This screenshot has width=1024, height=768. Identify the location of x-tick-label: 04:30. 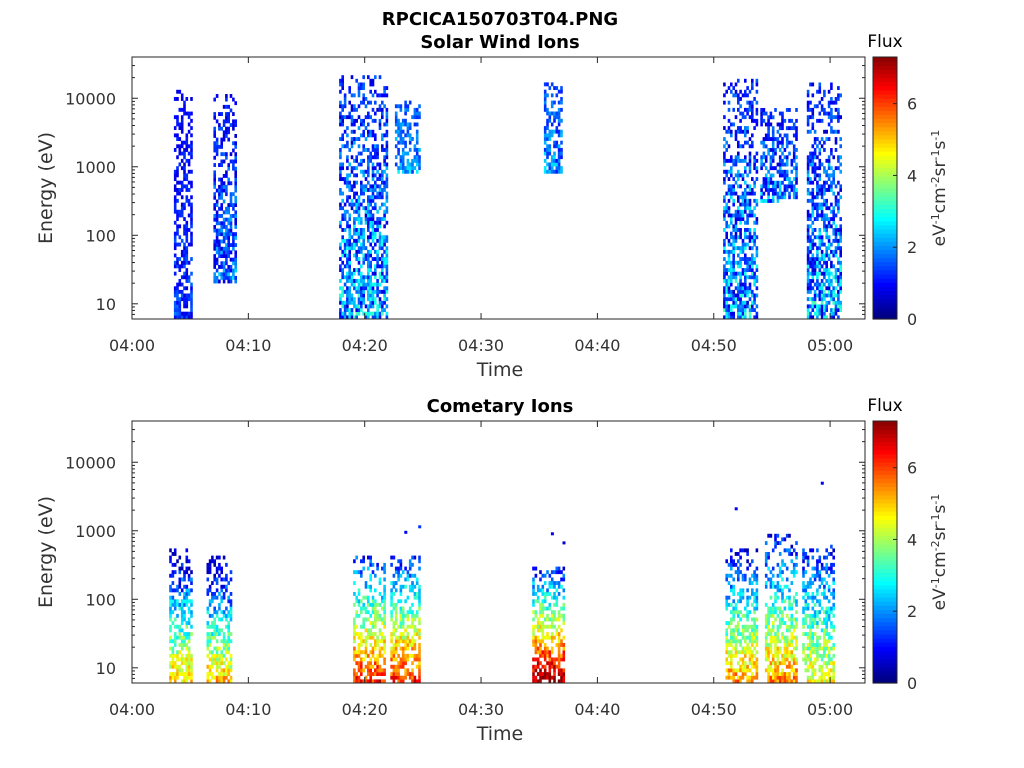
(481, 345).